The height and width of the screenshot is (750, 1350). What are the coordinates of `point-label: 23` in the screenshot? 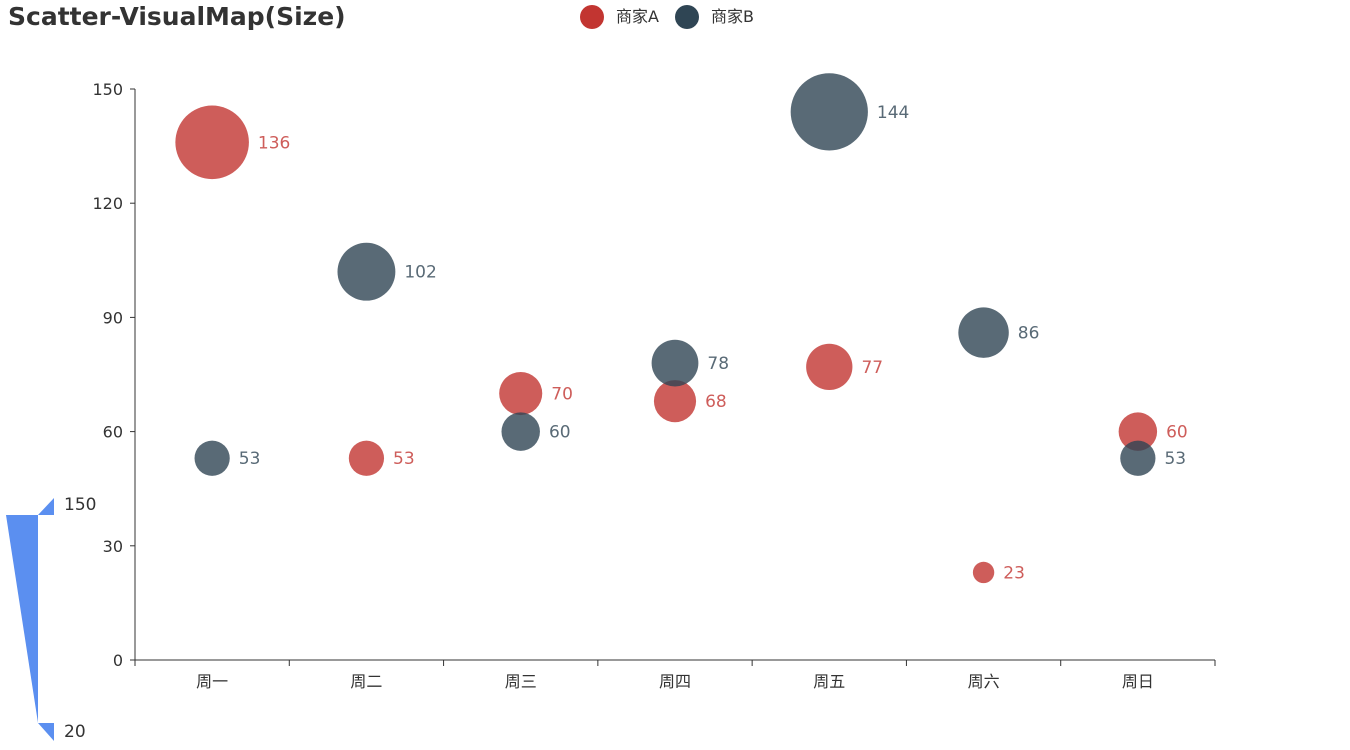 It's located at (1014, 573).